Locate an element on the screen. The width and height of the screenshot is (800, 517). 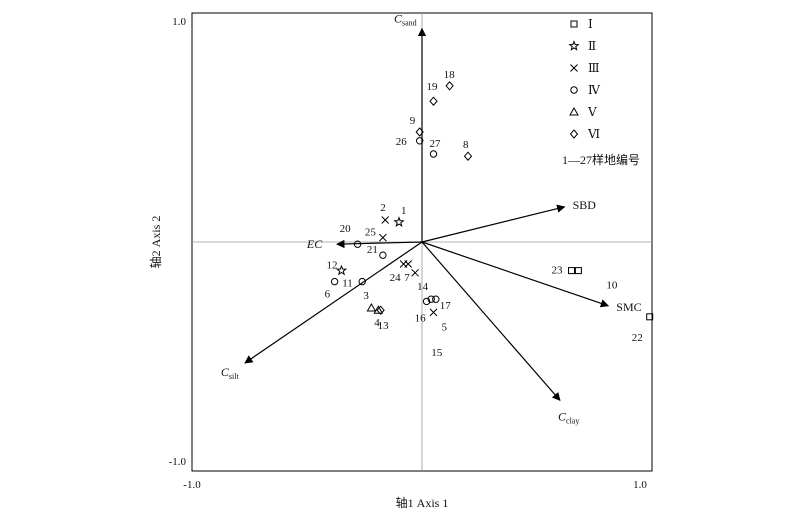
point-label-22: 22 is located at coordinates (637, 338).